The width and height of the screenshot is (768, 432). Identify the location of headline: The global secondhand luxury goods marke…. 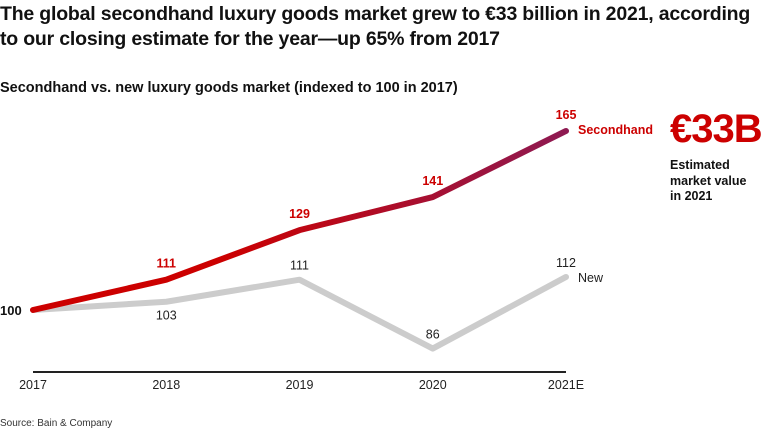
(375, 26).